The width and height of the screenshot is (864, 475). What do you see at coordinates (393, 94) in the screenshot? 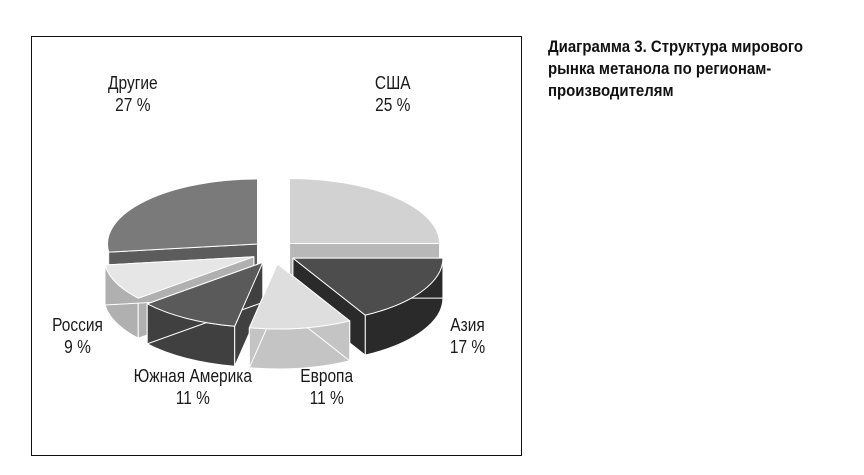
I see `slice-label-usa: США 25 %` at bounding box center [393, 94].